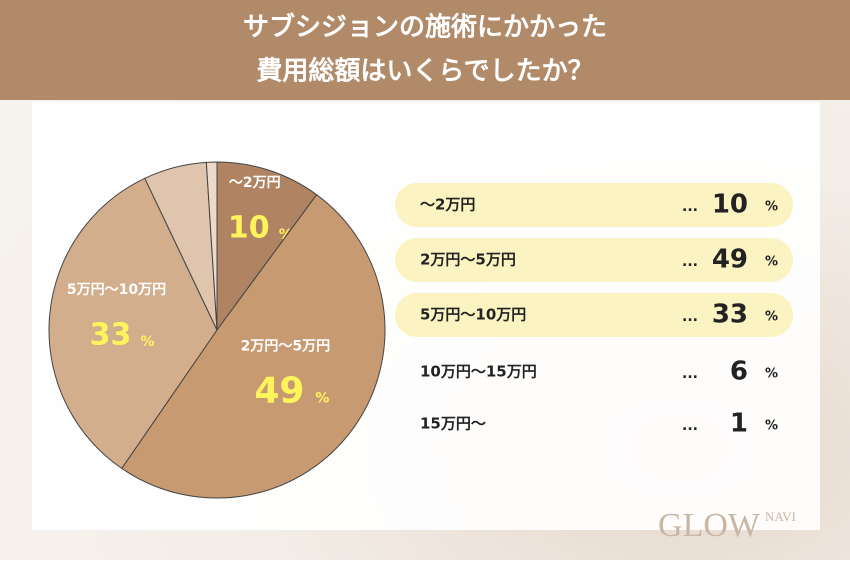 The width and height of the screenshot is (850, 564). Describe the element at coordinates (279, 391) in the screenshot. I see `slice-value: 49` at that location.